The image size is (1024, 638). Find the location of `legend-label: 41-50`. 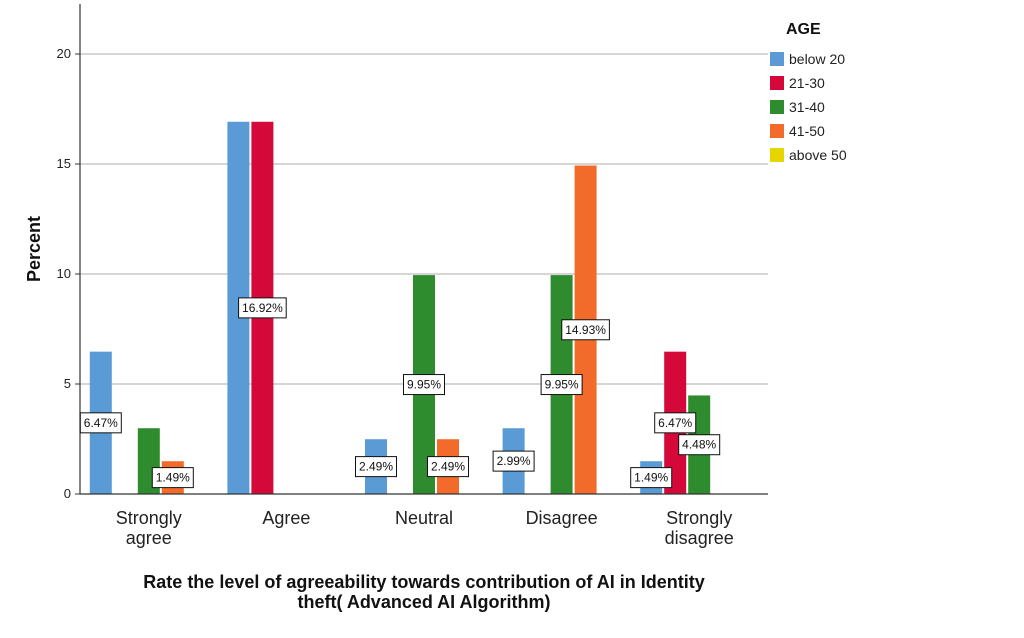

legend-label: 41-50 is located at coordinates (807, 131).